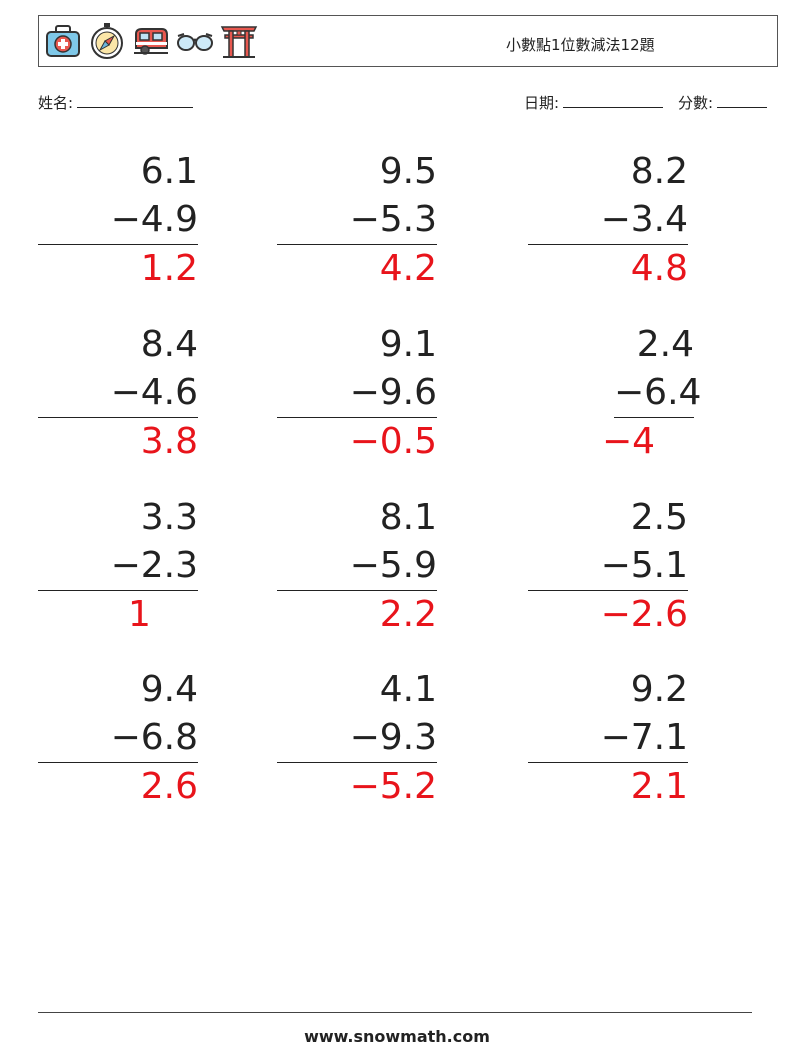 The height and width of the screenshot is (1053, 794). I want to click on problem-10: 9.4 −6.8 2.6, so click(118, 738).